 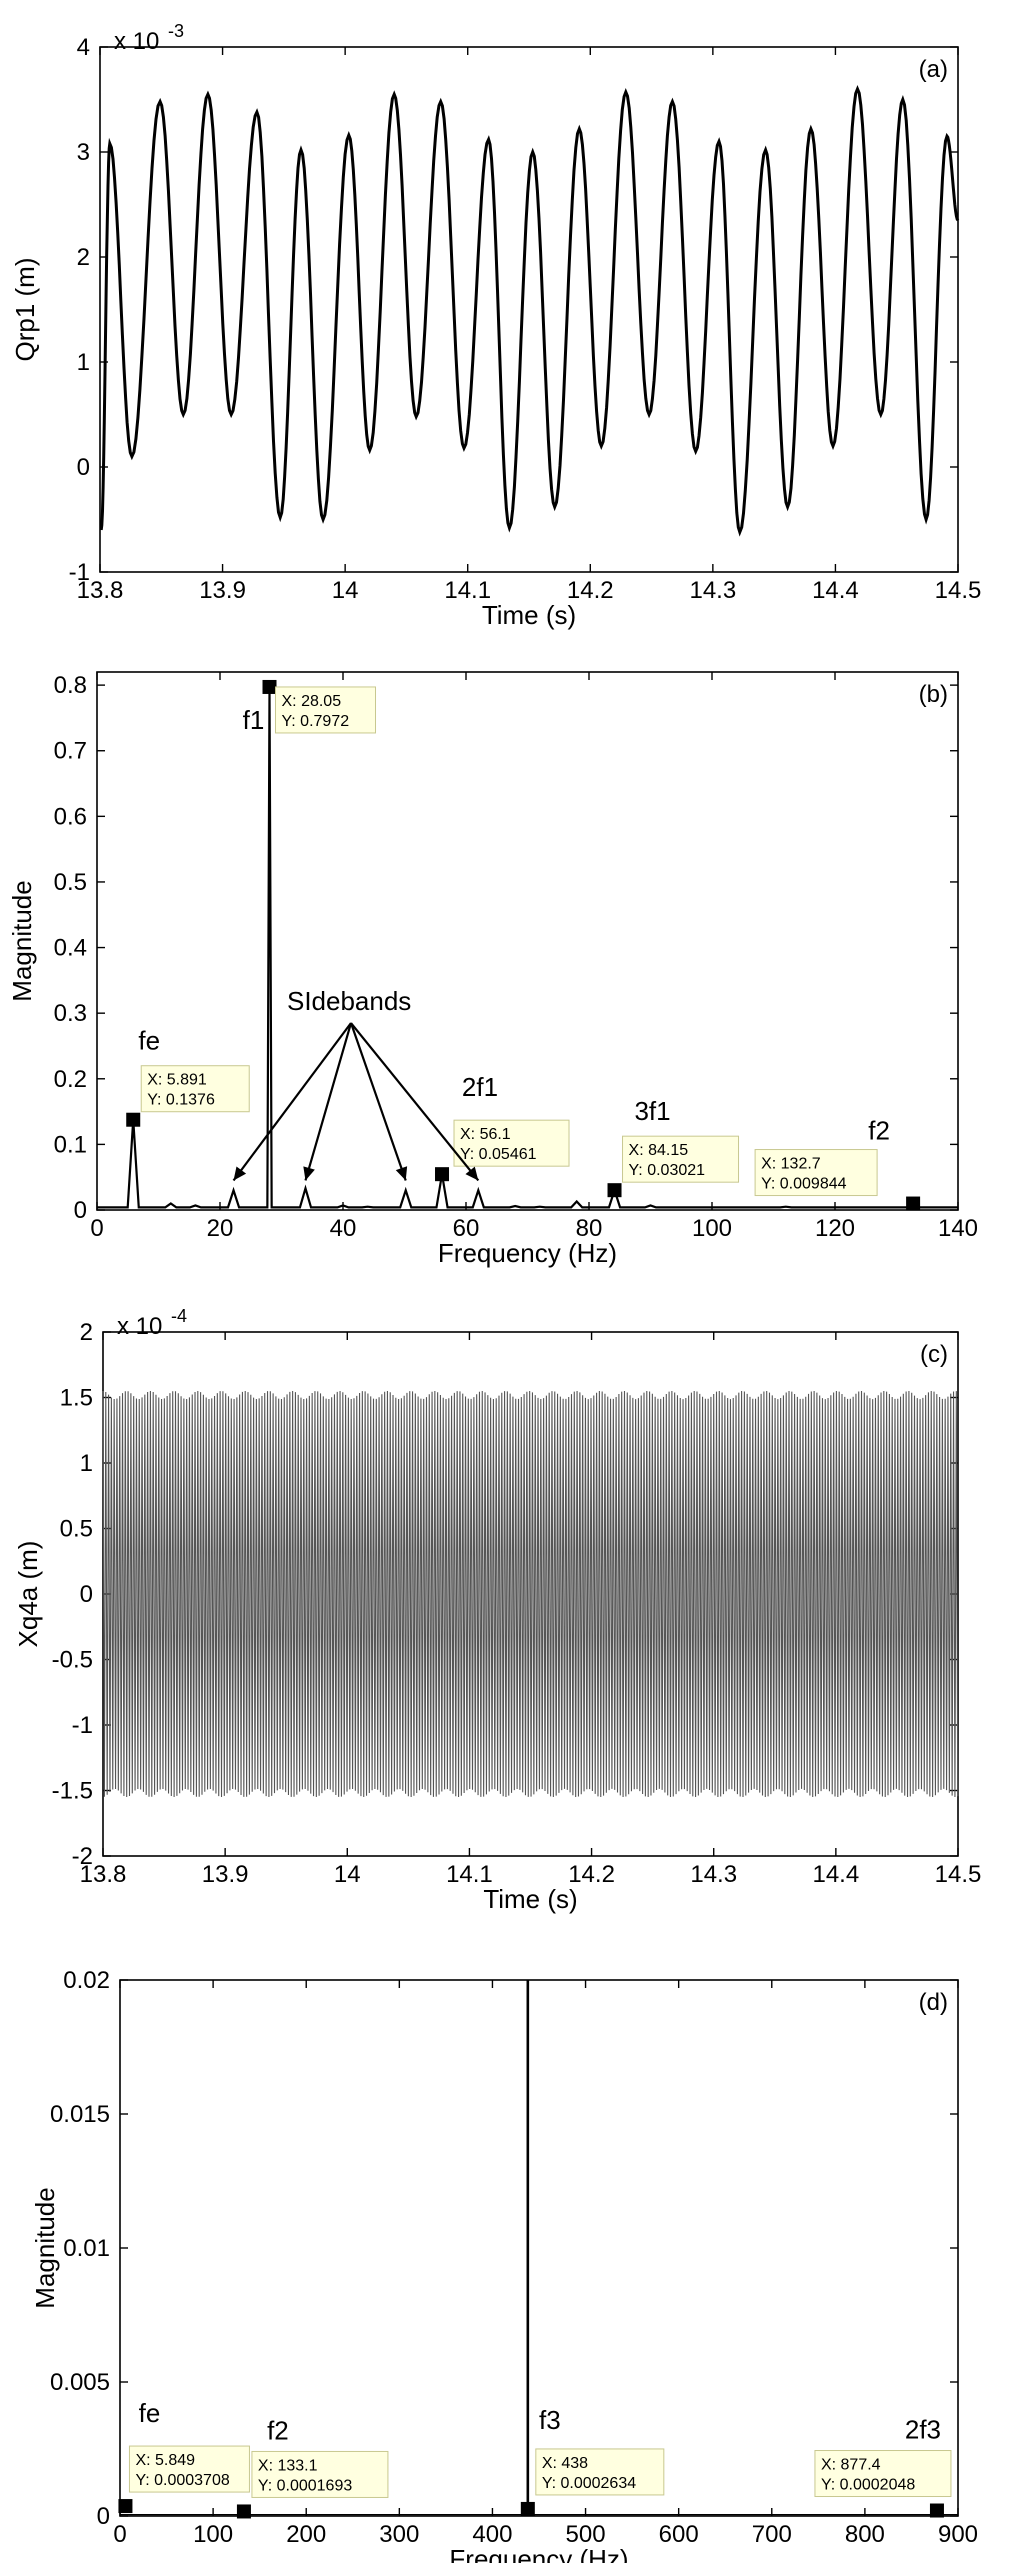 What do you see at coordinates (177, 1080) in the screenshot?
I see `data-tip-x: X: 5.891` at bounding box center [177, 1080].